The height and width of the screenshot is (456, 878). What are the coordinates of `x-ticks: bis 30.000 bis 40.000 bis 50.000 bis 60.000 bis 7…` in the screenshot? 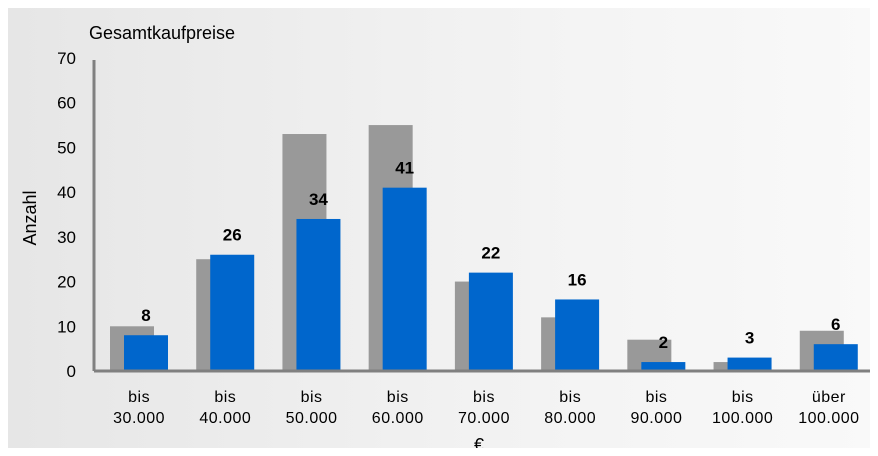 It's located at (486, 408).